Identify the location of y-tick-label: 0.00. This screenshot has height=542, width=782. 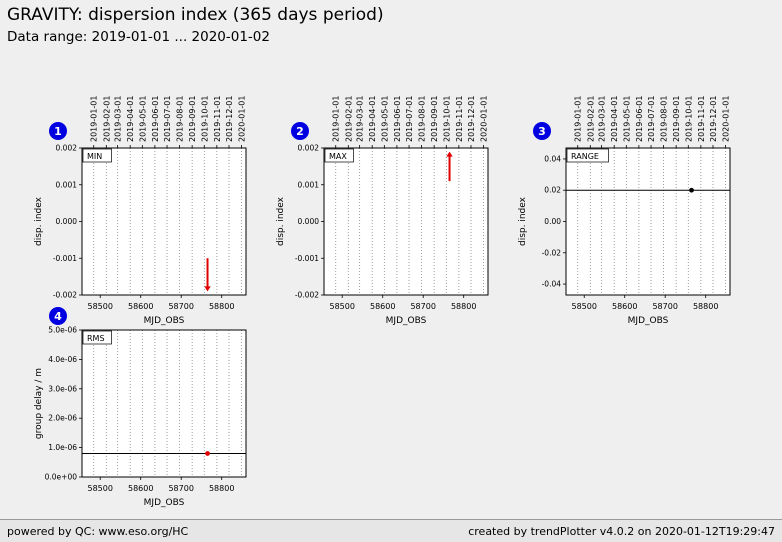
(552, 221).